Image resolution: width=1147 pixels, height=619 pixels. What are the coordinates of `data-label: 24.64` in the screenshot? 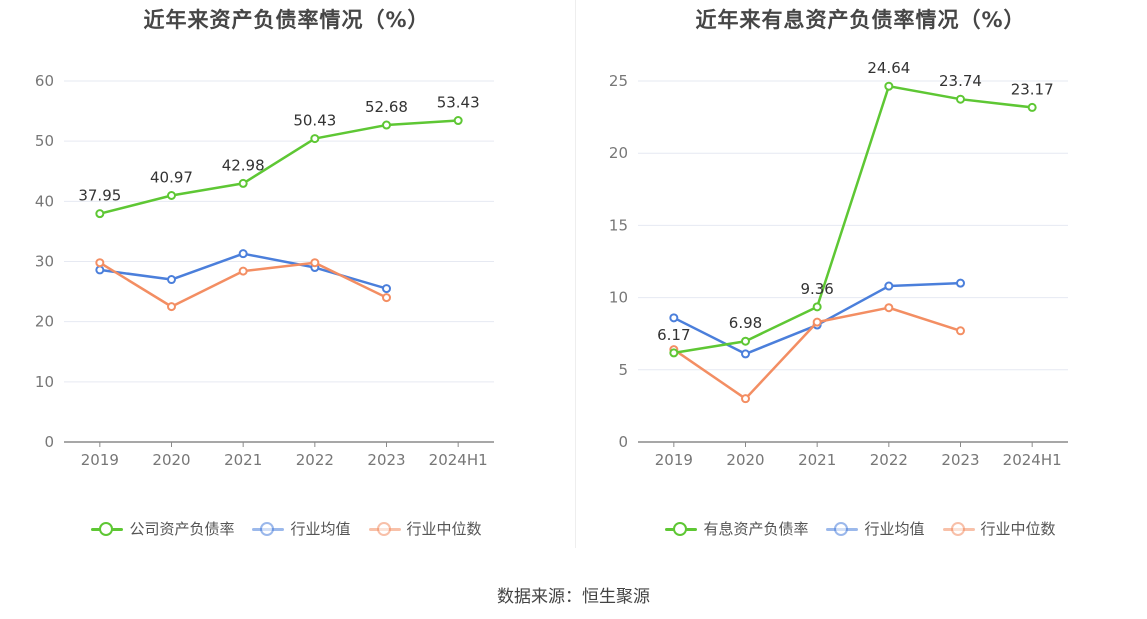 It's located at (888, 68).